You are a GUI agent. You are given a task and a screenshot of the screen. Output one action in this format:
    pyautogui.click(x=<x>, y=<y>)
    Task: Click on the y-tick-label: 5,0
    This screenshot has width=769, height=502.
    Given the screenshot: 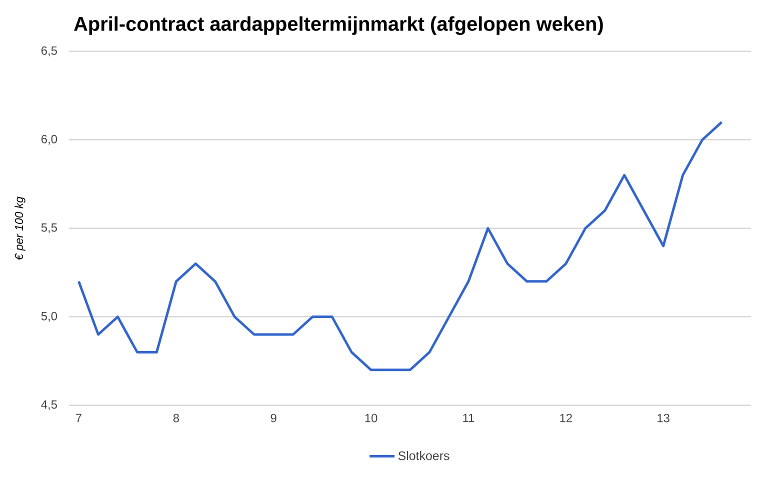 What is the action you would take?
    pyautogui.click(x=49, y=317)
    